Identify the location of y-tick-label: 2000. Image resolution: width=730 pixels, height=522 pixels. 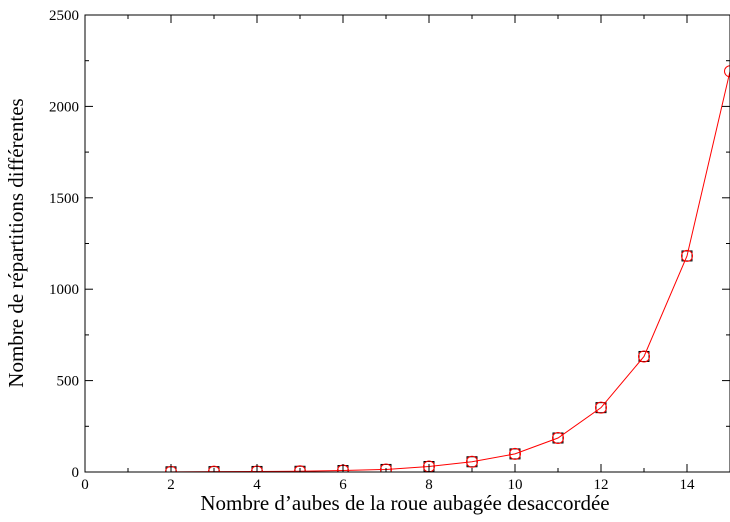
(64, 107).